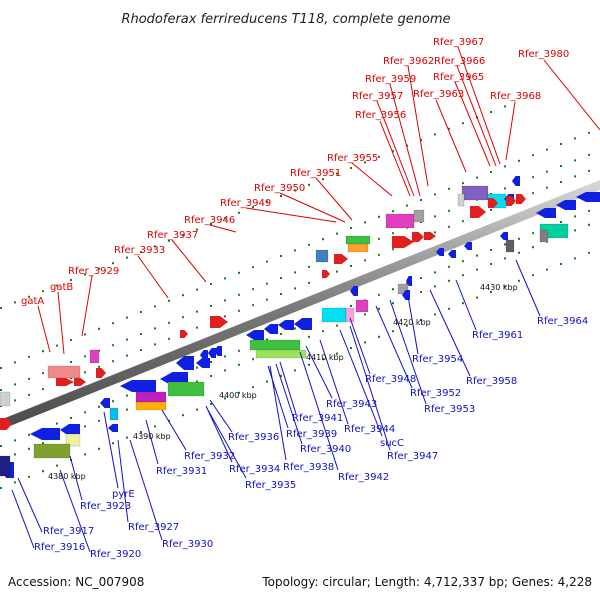 The width and height of the screenshot is (600, 600). Describe the element at coordinates (105, 506) in the screenshot. I see `gene-label-rfer3923: Rfer_3923` at that location.